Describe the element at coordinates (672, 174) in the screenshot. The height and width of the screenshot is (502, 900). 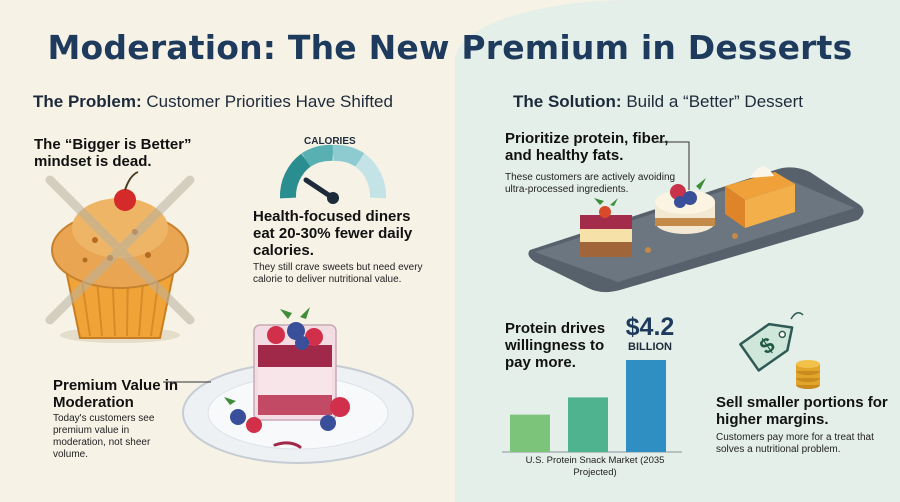
I see `protein-callout-line` at that location.